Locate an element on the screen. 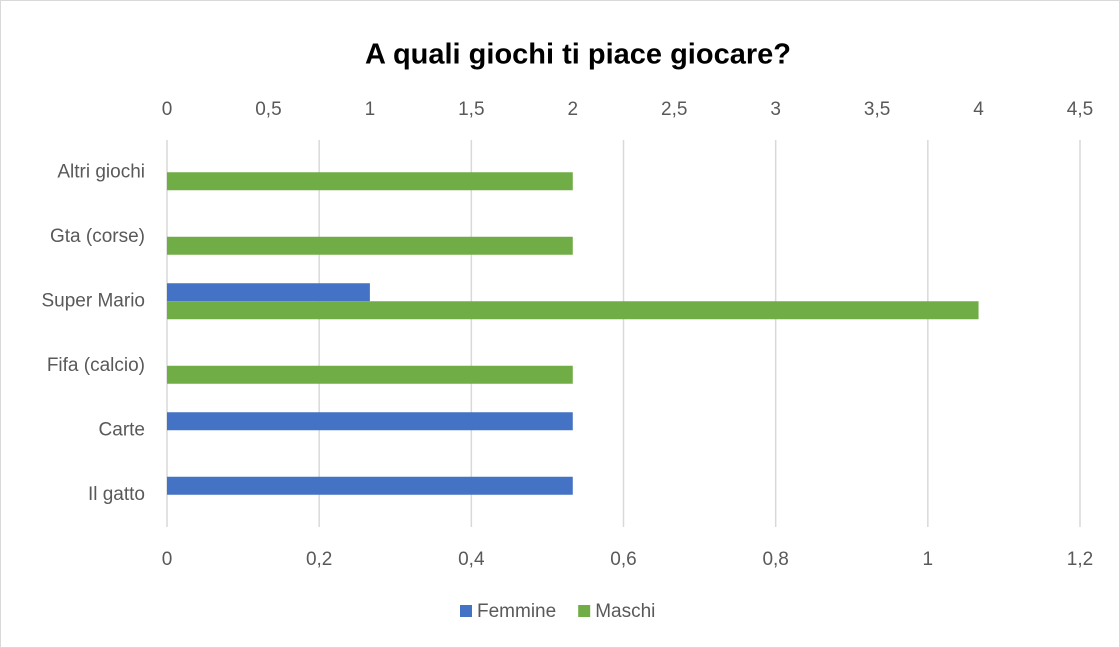 This screenshot has height=648, width=1120. y-tick-label: Il gatto is located at coordinates (116, 494).